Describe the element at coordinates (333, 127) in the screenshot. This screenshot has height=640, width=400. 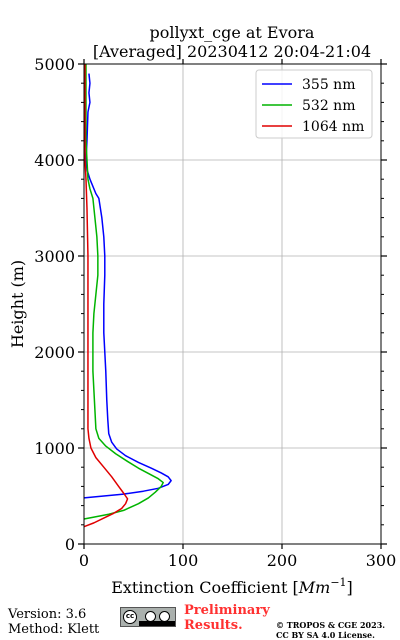
I see `legend-label-2: 1064 nm` at that location.